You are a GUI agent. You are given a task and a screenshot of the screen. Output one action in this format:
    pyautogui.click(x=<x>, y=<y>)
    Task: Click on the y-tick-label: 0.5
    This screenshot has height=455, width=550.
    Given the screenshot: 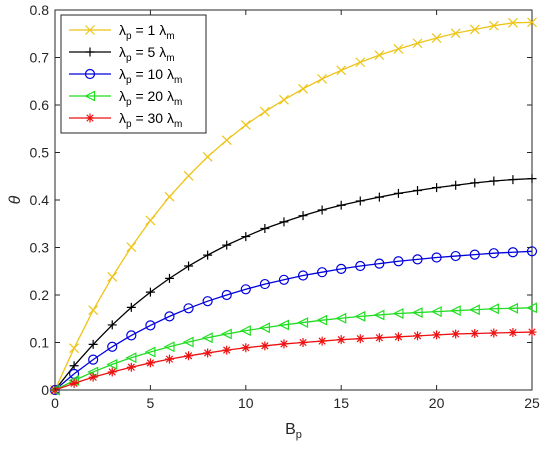 What is the action you would take?
    pyautogui.click(x=40, y=153)
    